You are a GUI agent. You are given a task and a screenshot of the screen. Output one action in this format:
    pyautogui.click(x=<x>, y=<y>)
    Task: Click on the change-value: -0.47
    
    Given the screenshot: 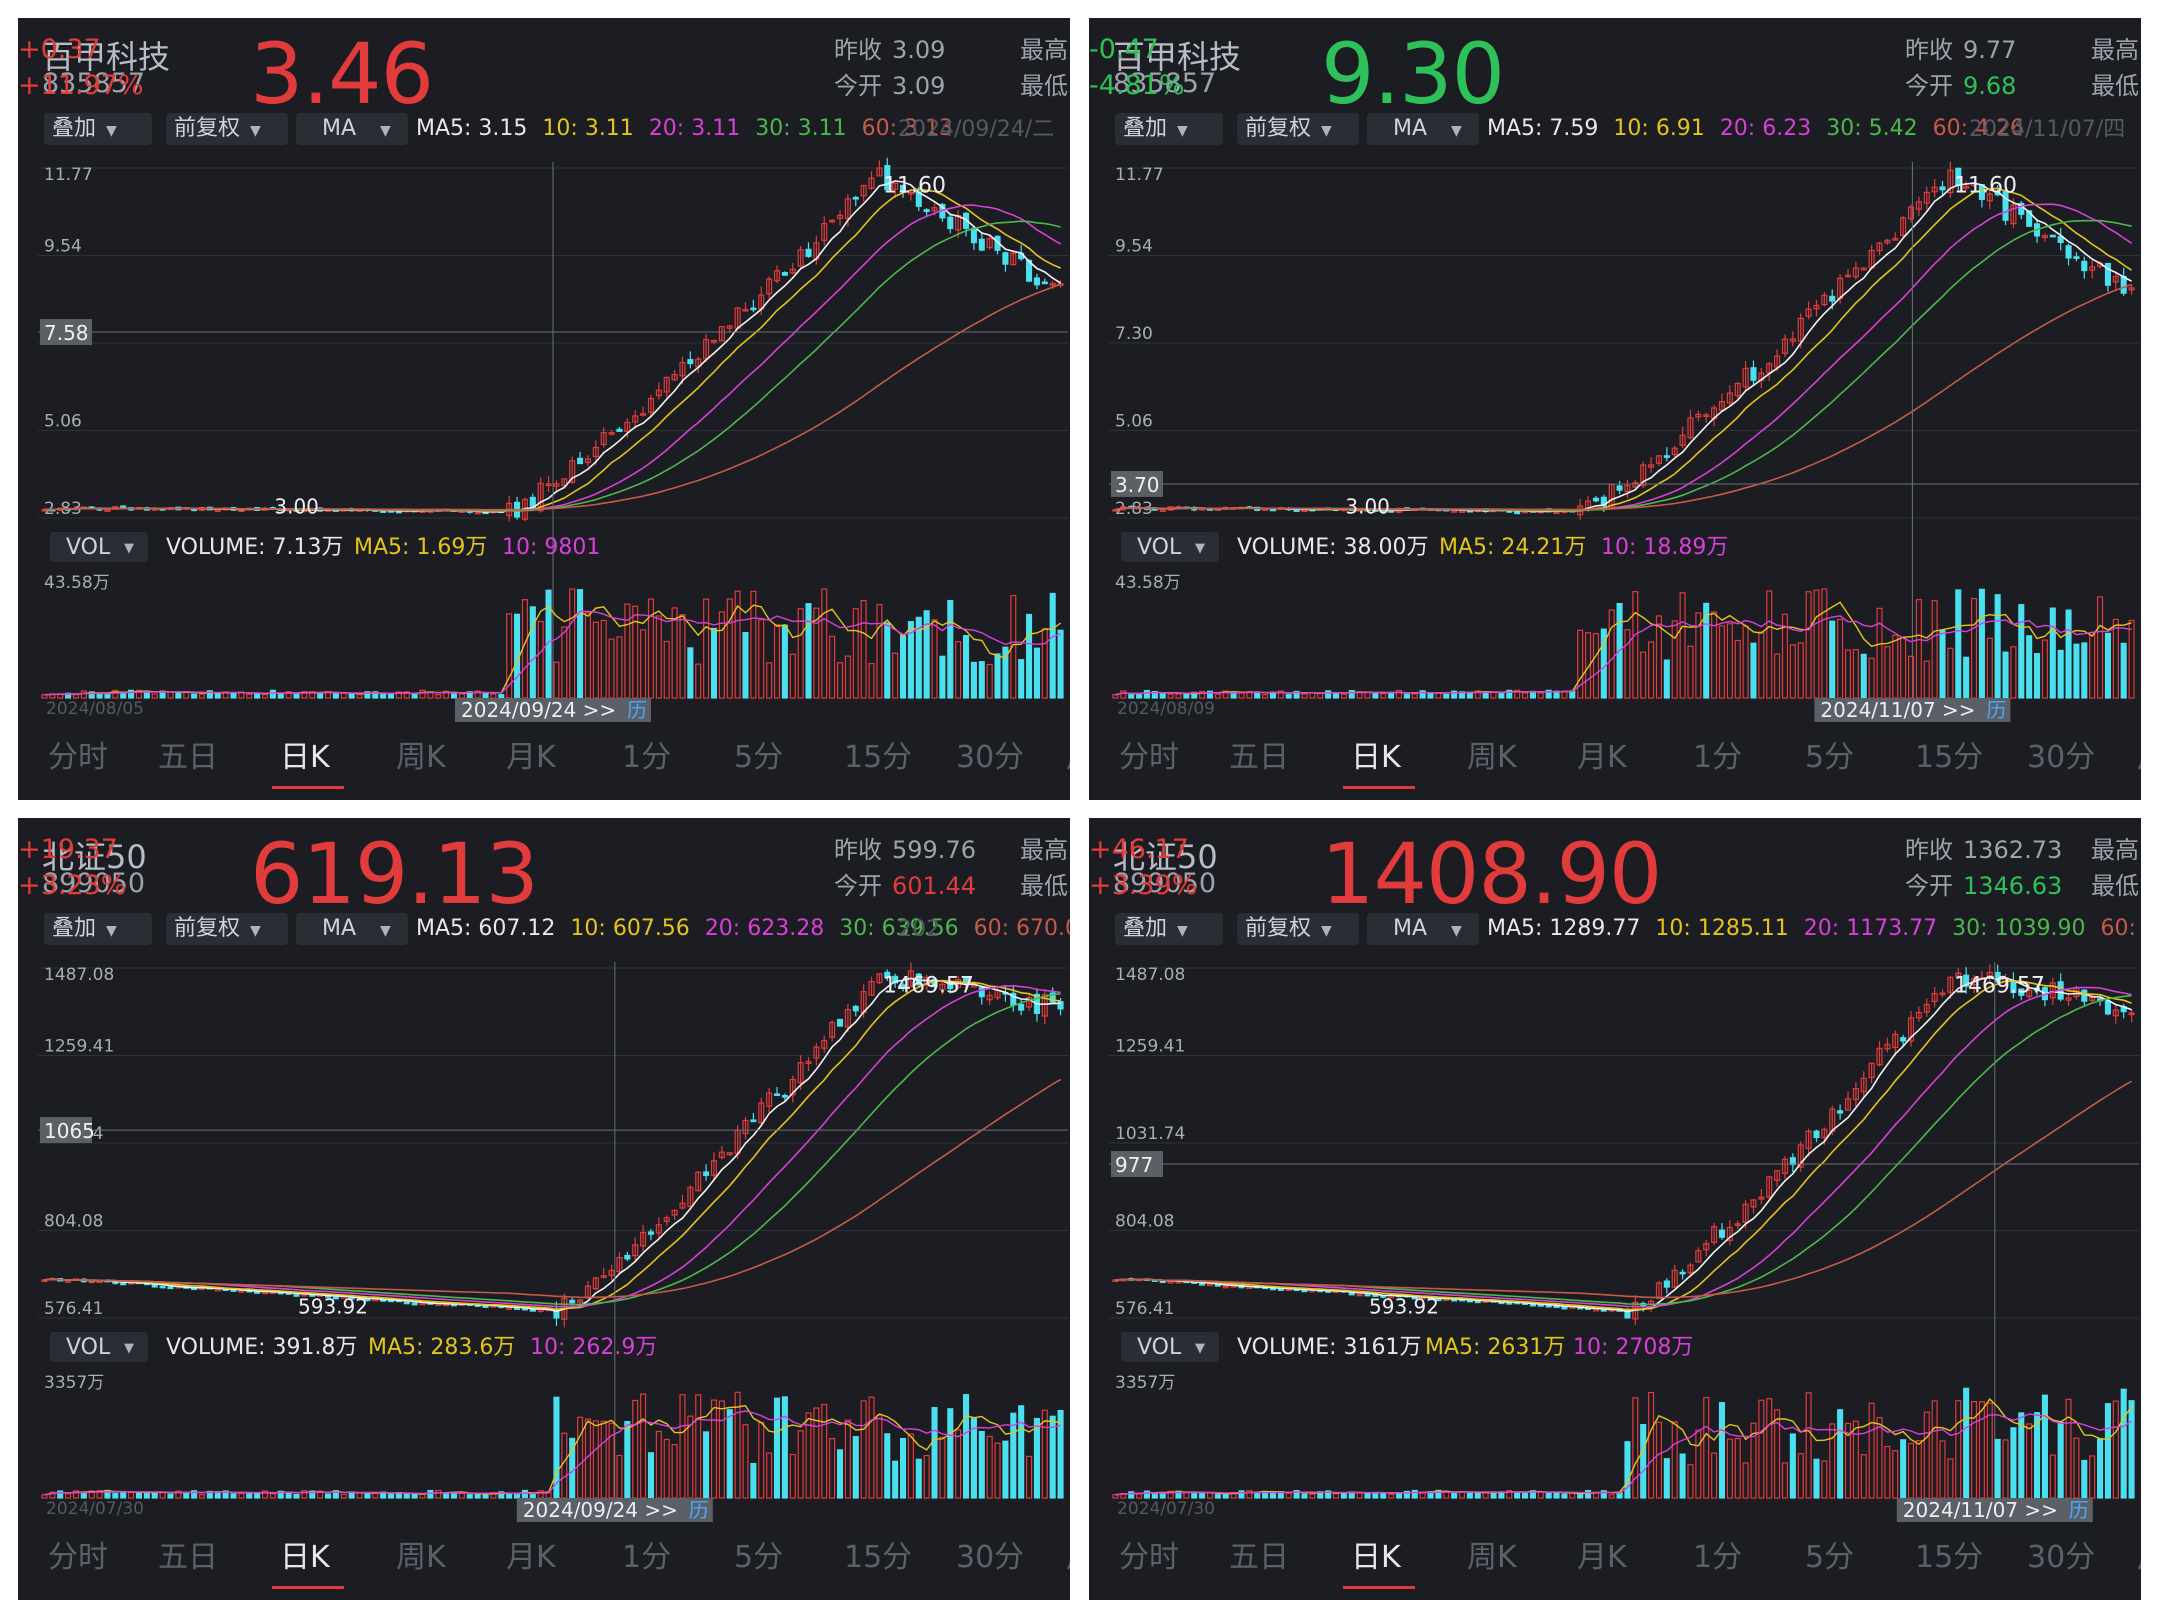 What is the action you would take?
    pyautogui.click(x=1124, y=49)
    